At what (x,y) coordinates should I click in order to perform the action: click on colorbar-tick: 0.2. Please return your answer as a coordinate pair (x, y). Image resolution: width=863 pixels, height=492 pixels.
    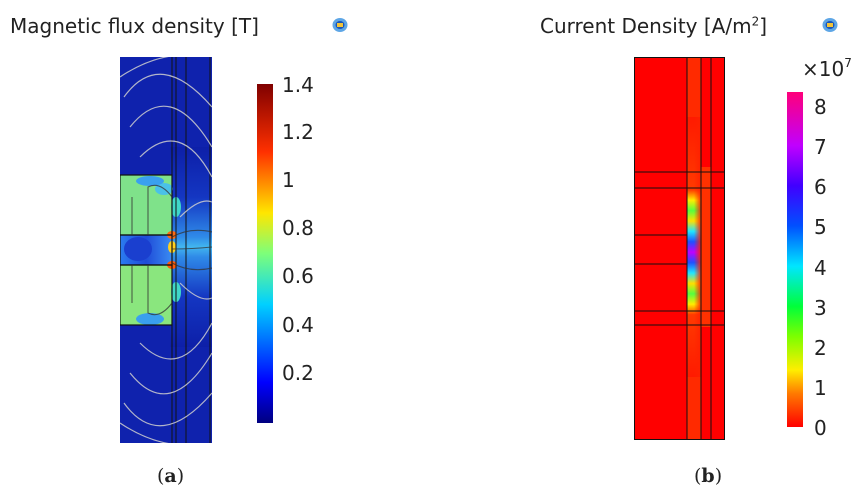
    Looking at the image, I should click on (298, 373).